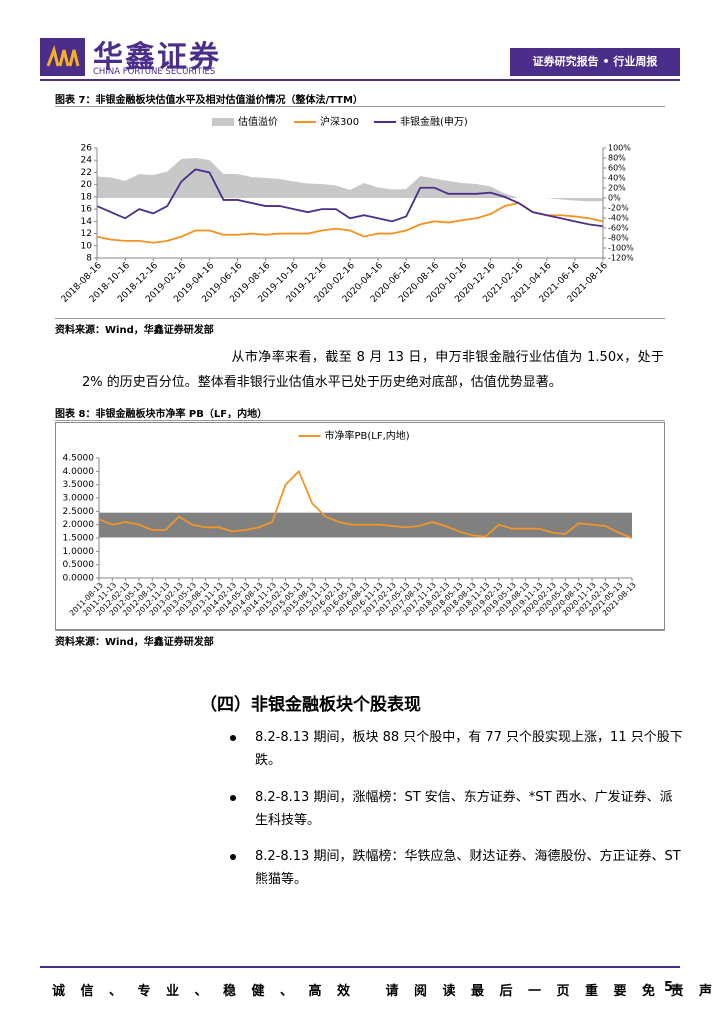 Image resolution: width=724 pixels, height=1024 pixels. Describe the element at coordinates (157, 57) in the screenshot. I see `brand: 华鑫证券` at that location.